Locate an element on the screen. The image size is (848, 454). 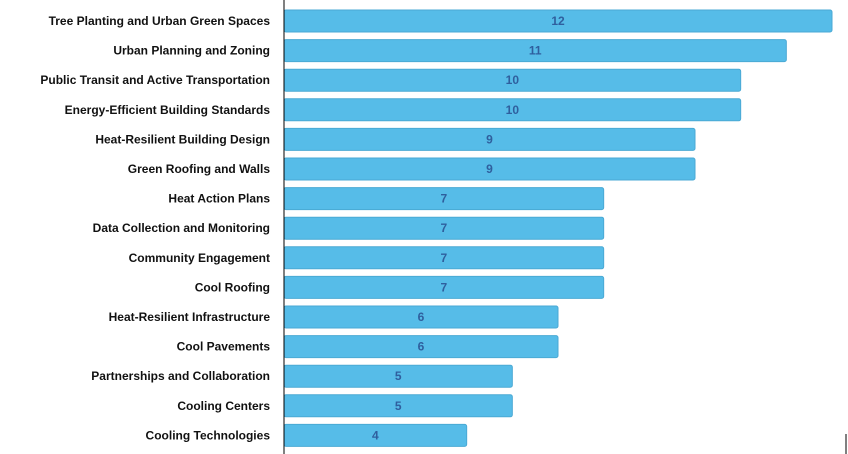
bar-value-label: 11 is located at coordinates (535, 51).